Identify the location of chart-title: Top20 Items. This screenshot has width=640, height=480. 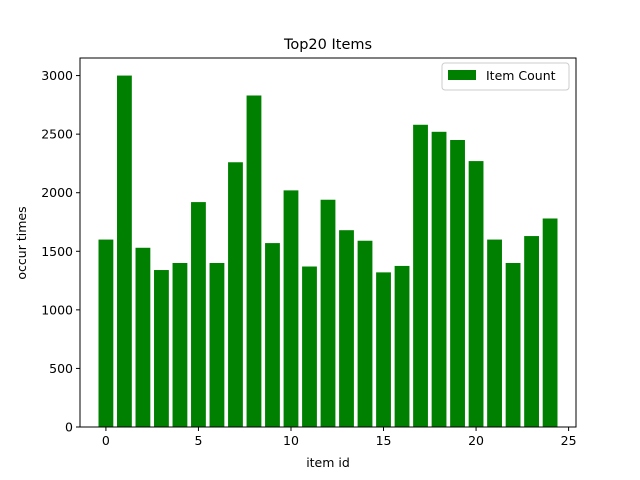
(327, 45).